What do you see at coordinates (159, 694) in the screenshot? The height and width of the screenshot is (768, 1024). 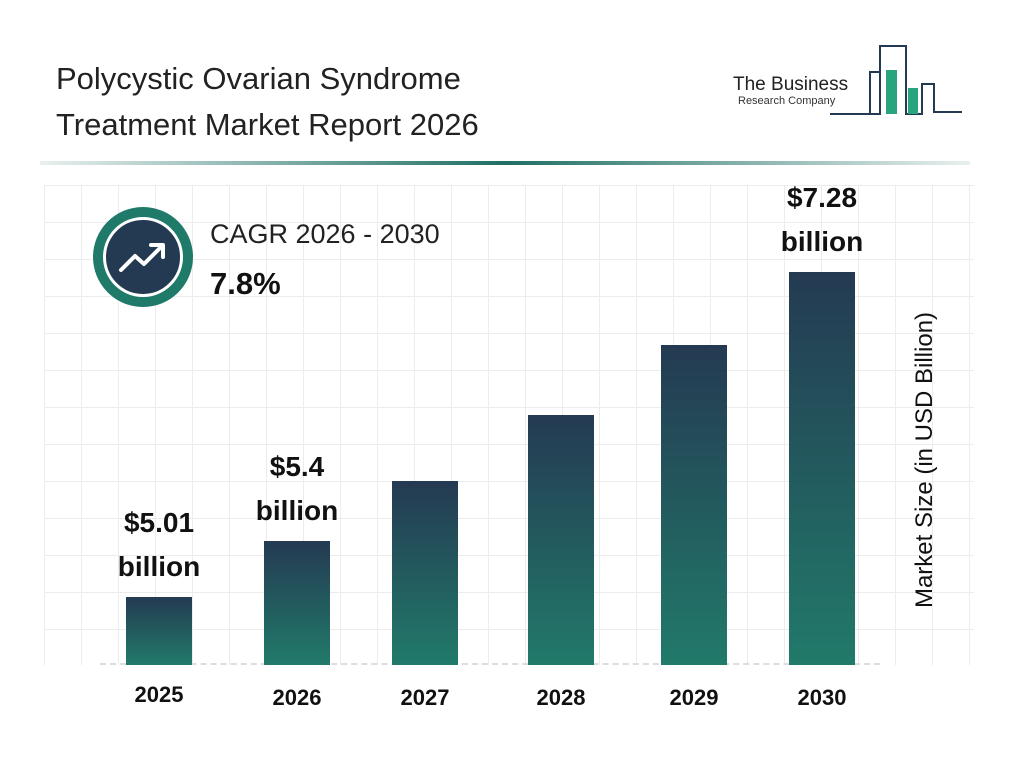 I see `x-tick-label: 2025` at bounding box center [159, 694].